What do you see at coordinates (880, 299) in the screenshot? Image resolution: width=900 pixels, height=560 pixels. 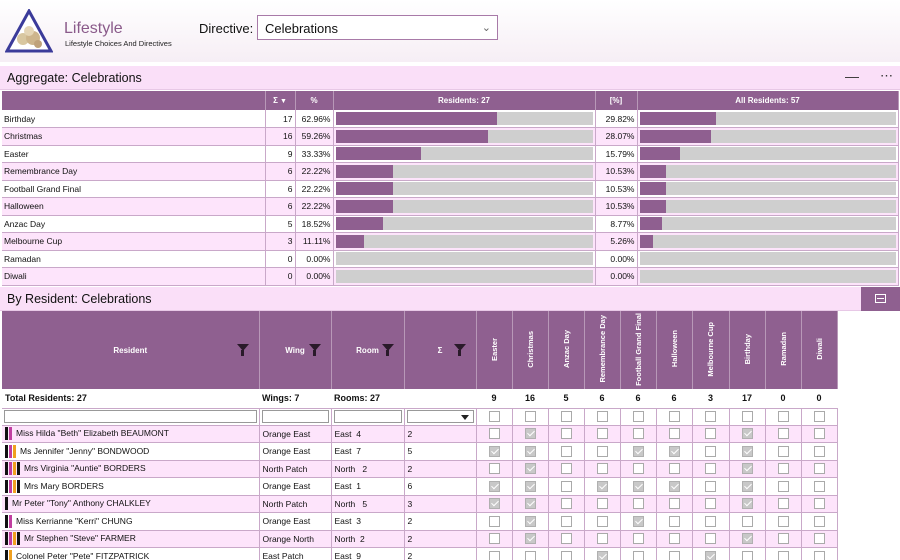 I see `panel-toggle-button` at bounding box center [880, 299].